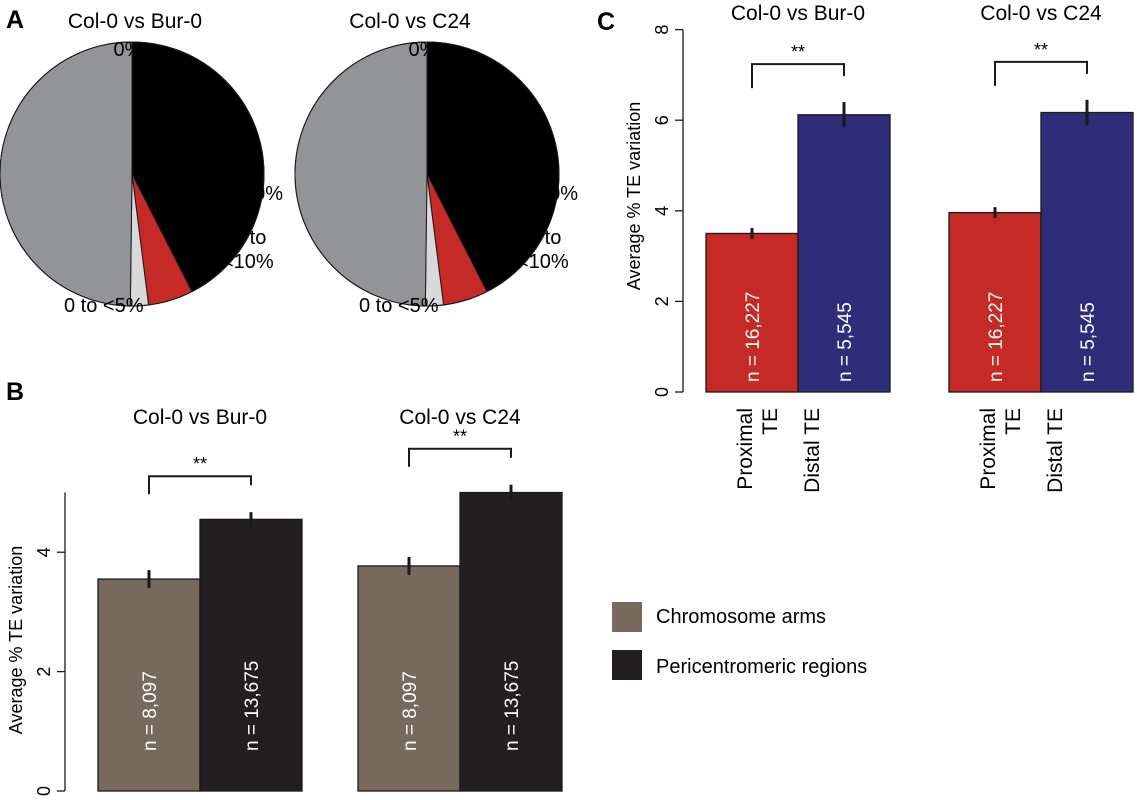 The height and width of the screenshot is (800, 1137). I want to click on pie-title: Col-0 vs Bur-0, so click(135, 21).